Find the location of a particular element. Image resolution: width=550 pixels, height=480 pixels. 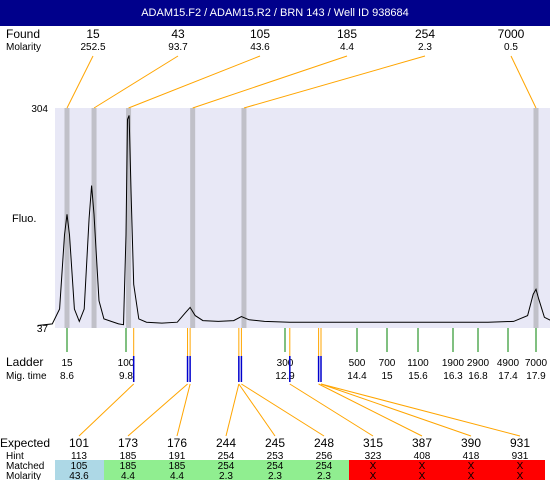

found-size-label: 185 is located at coordinates (347, 34).